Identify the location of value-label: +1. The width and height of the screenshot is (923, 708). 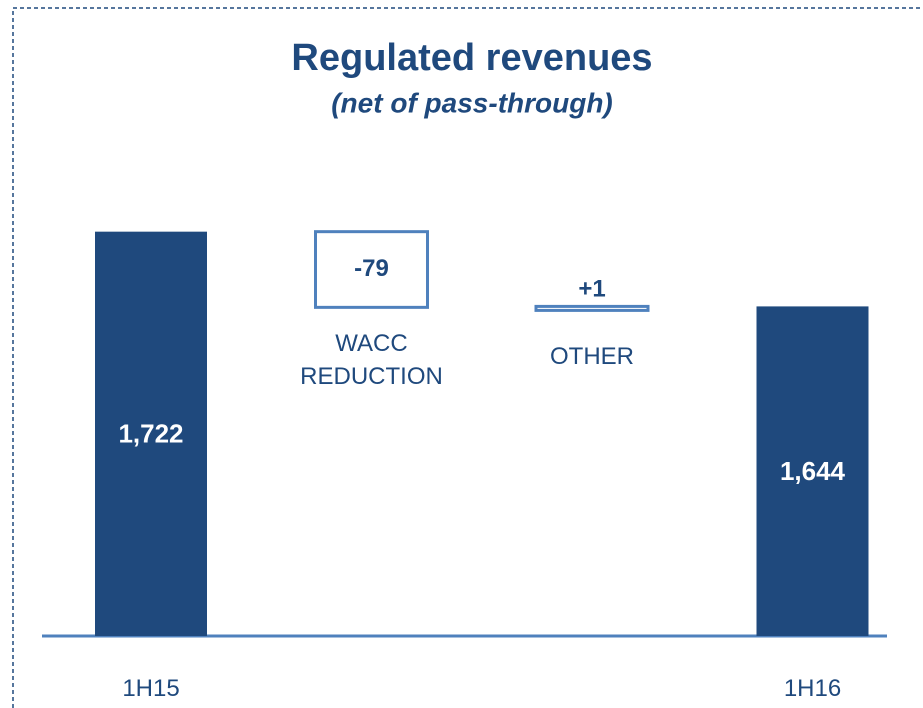
(591, 289).